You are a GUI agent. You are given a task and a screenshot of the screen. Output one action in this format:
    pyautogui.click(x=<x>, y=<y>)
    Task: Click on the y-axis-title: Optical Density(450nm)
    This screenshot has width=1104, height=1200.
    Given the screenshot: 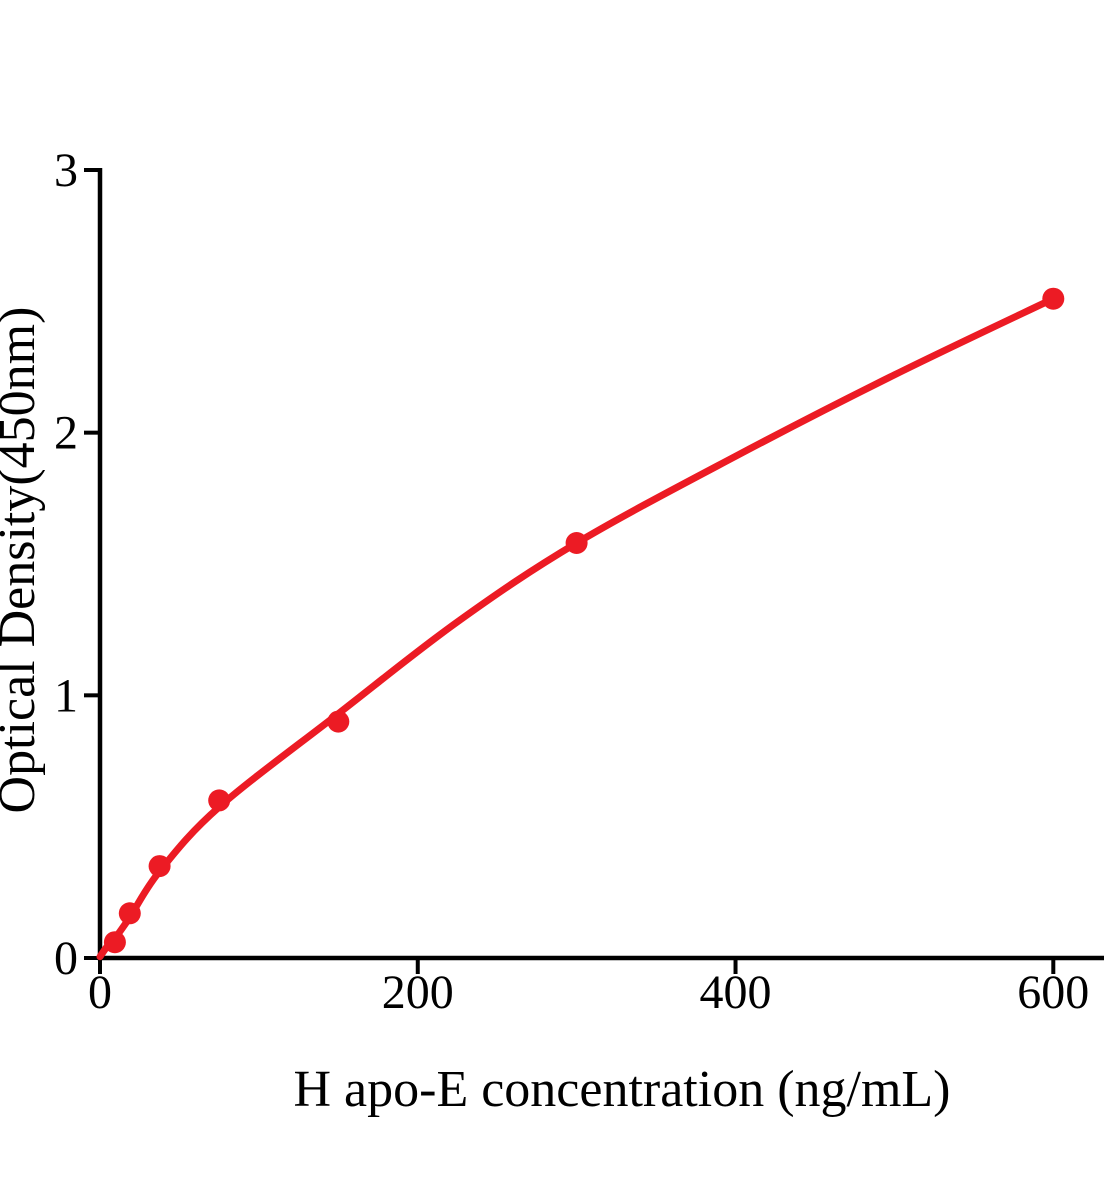 What is the action you would take?
    pyautogui.click(x=23, y=560)
    